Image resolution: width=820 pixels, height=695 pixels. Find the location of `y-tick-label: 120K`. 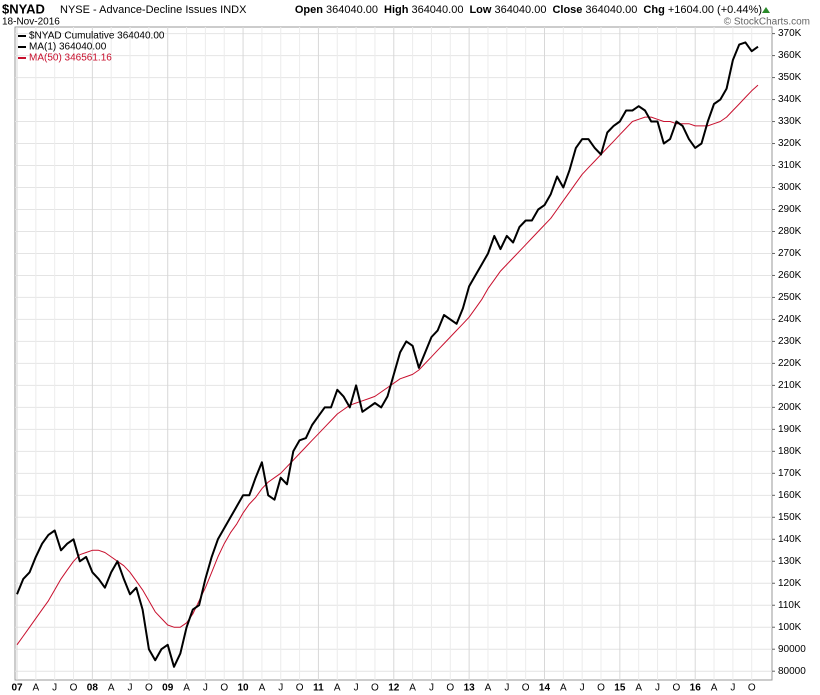

y-tick-label: 120K is located at coordinates (790, 583).